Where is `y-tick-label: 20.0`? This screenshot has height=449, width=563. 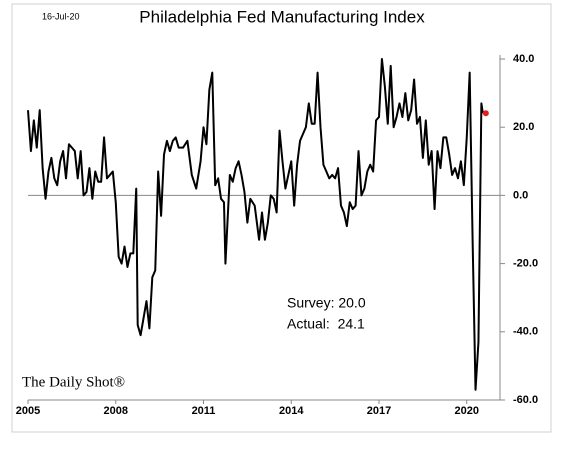
y-tick-label: 20.0 is located at coordinates (523, 127).